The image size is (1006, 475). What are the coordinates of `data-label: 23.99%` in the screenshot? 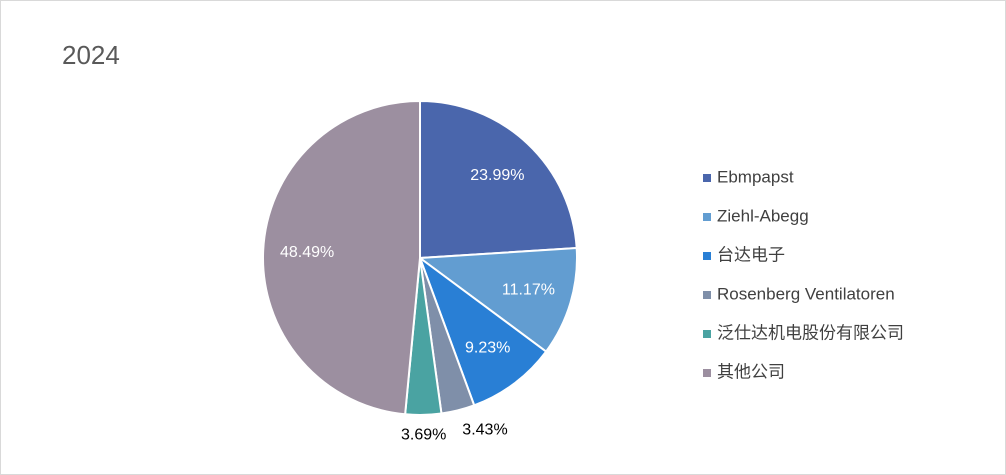 It's located at (497, 175).